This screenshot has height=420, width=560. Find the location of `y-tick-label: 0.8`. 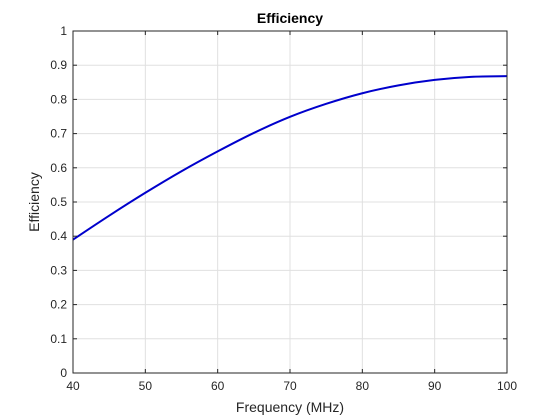

y-tick-label: 0.8 is located at coordinates (58, 99).